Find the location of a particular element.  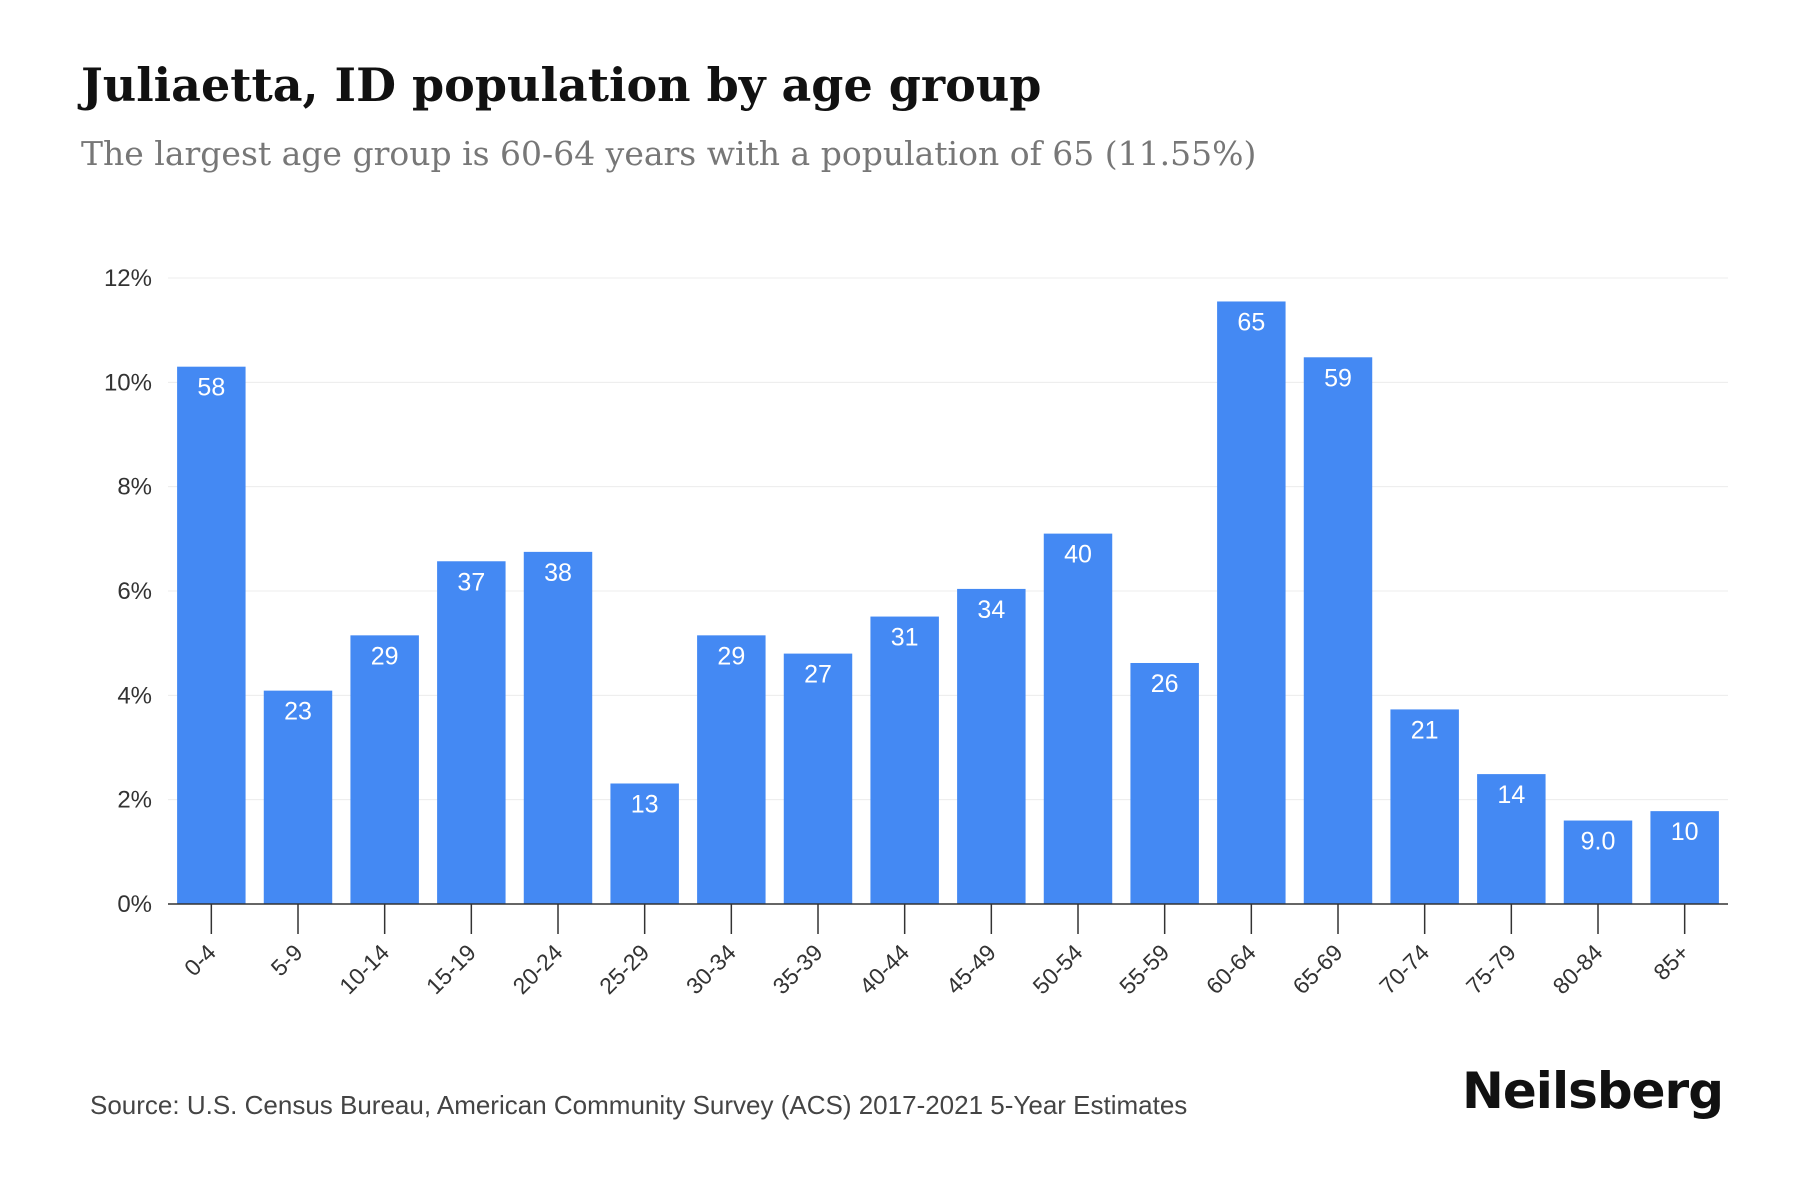

x-tick-label: 55-59 is located at coordinates (1144, 969).